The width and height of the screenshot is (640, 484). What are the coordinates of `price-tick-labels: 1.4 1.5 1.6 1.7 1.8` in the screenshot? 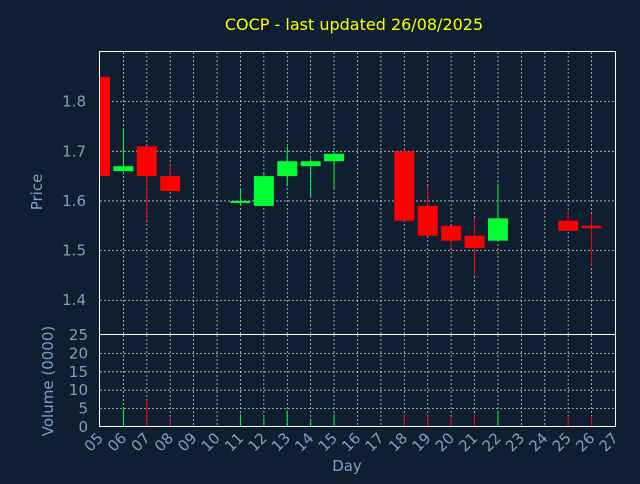 It's located at (74, 201).